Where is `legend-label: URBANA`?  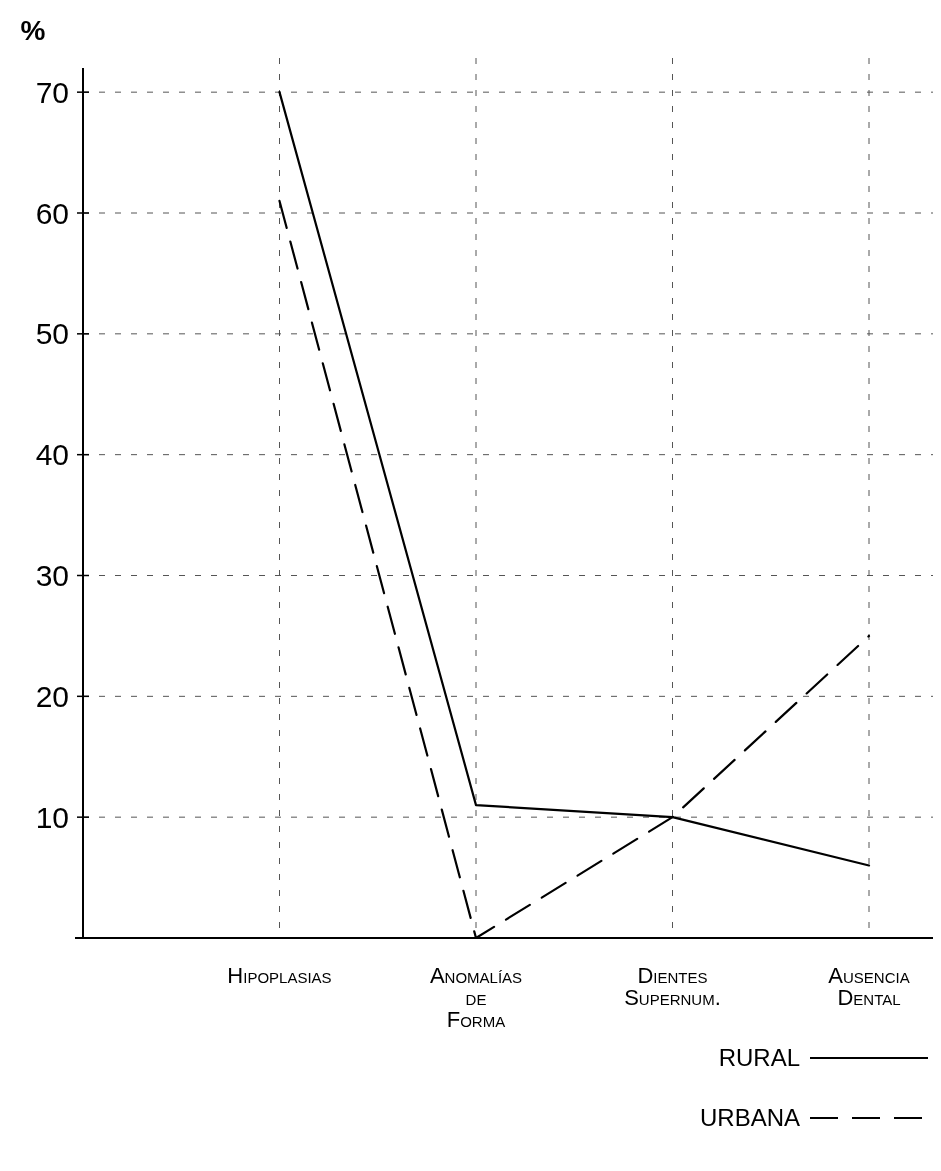
legend-label: URBANA is located at coordinates (749, 1118).